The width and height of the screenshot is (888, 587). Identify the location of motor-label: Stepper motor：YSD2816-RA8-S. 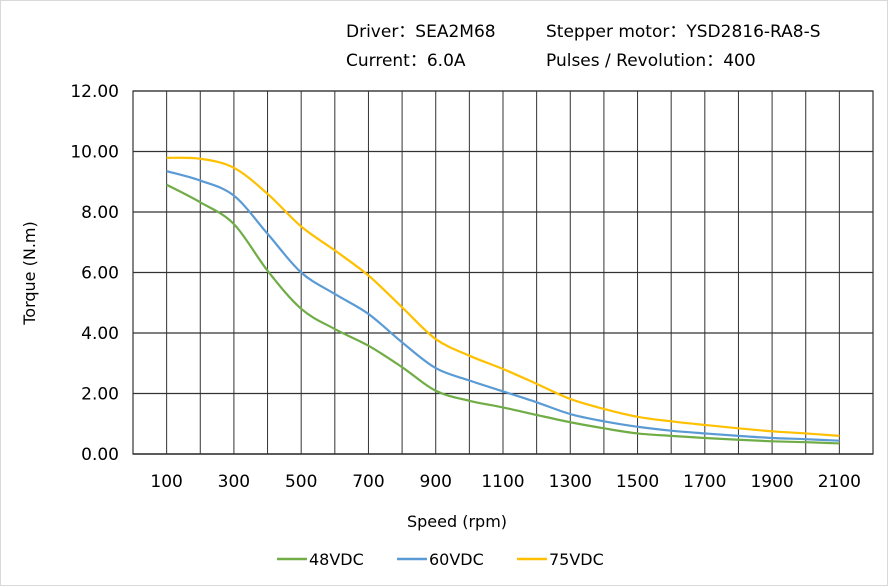
(683, 32).